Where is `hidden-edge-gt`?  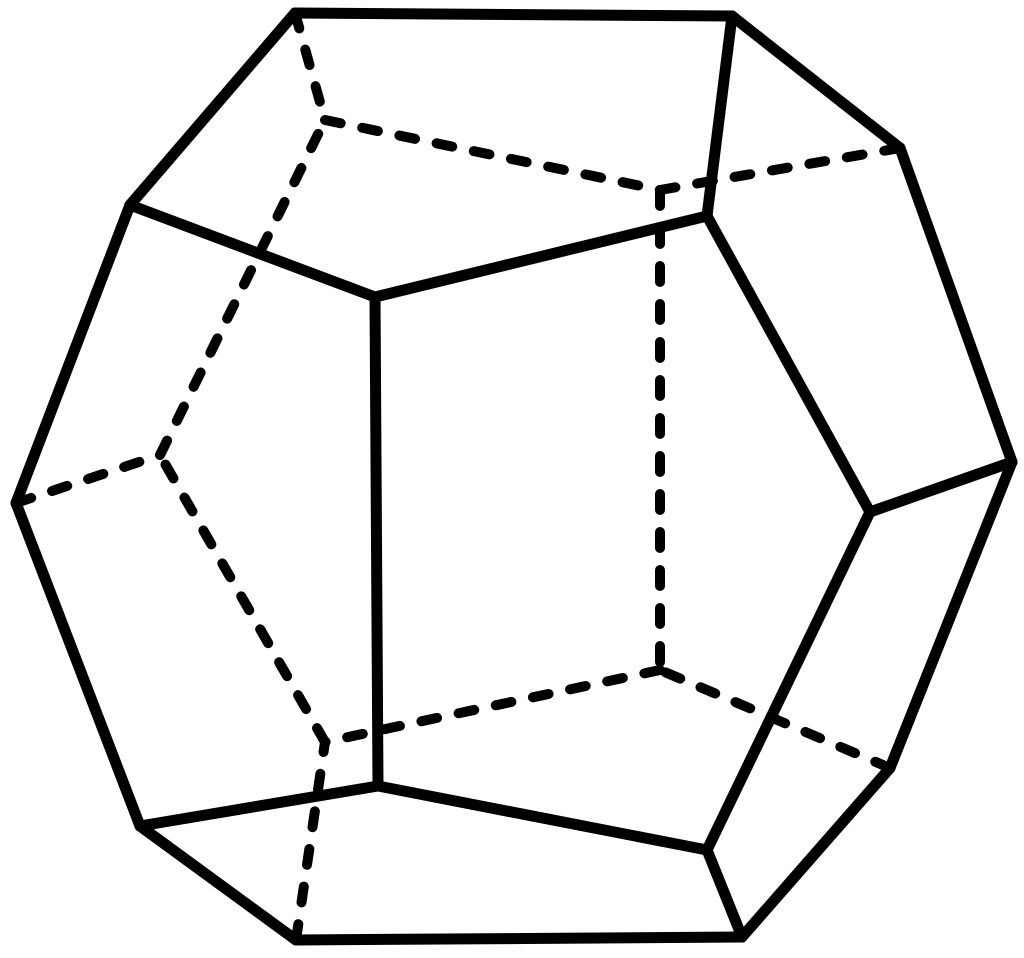
hidden-edge-gt is located at coordinates (310, 841).